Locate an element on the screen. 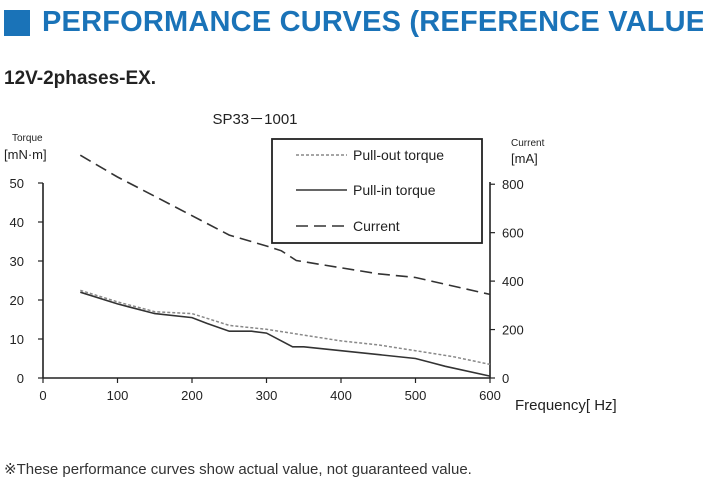  legend-box is located at coordinates (377, 191).